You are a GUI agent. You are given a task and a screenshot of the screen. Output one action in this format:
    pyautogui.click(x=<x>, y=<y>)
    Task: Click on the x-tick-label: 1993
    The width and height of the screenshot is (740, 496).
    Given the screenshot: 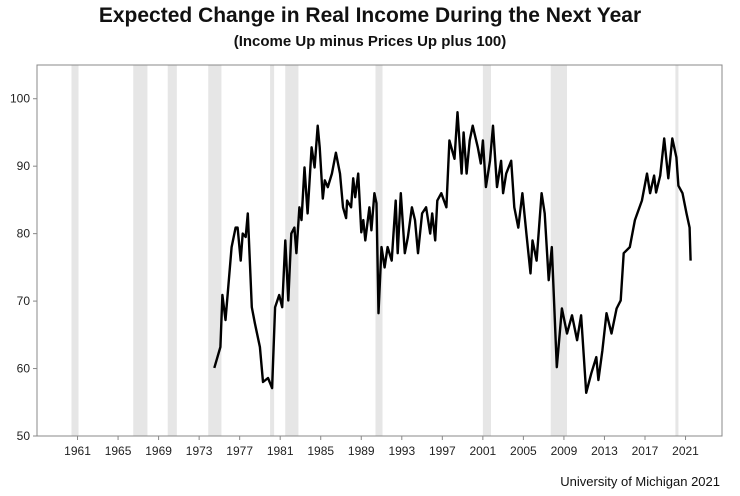 What is the action you would take?
    pyautogui.click(x=401, y=451)
    